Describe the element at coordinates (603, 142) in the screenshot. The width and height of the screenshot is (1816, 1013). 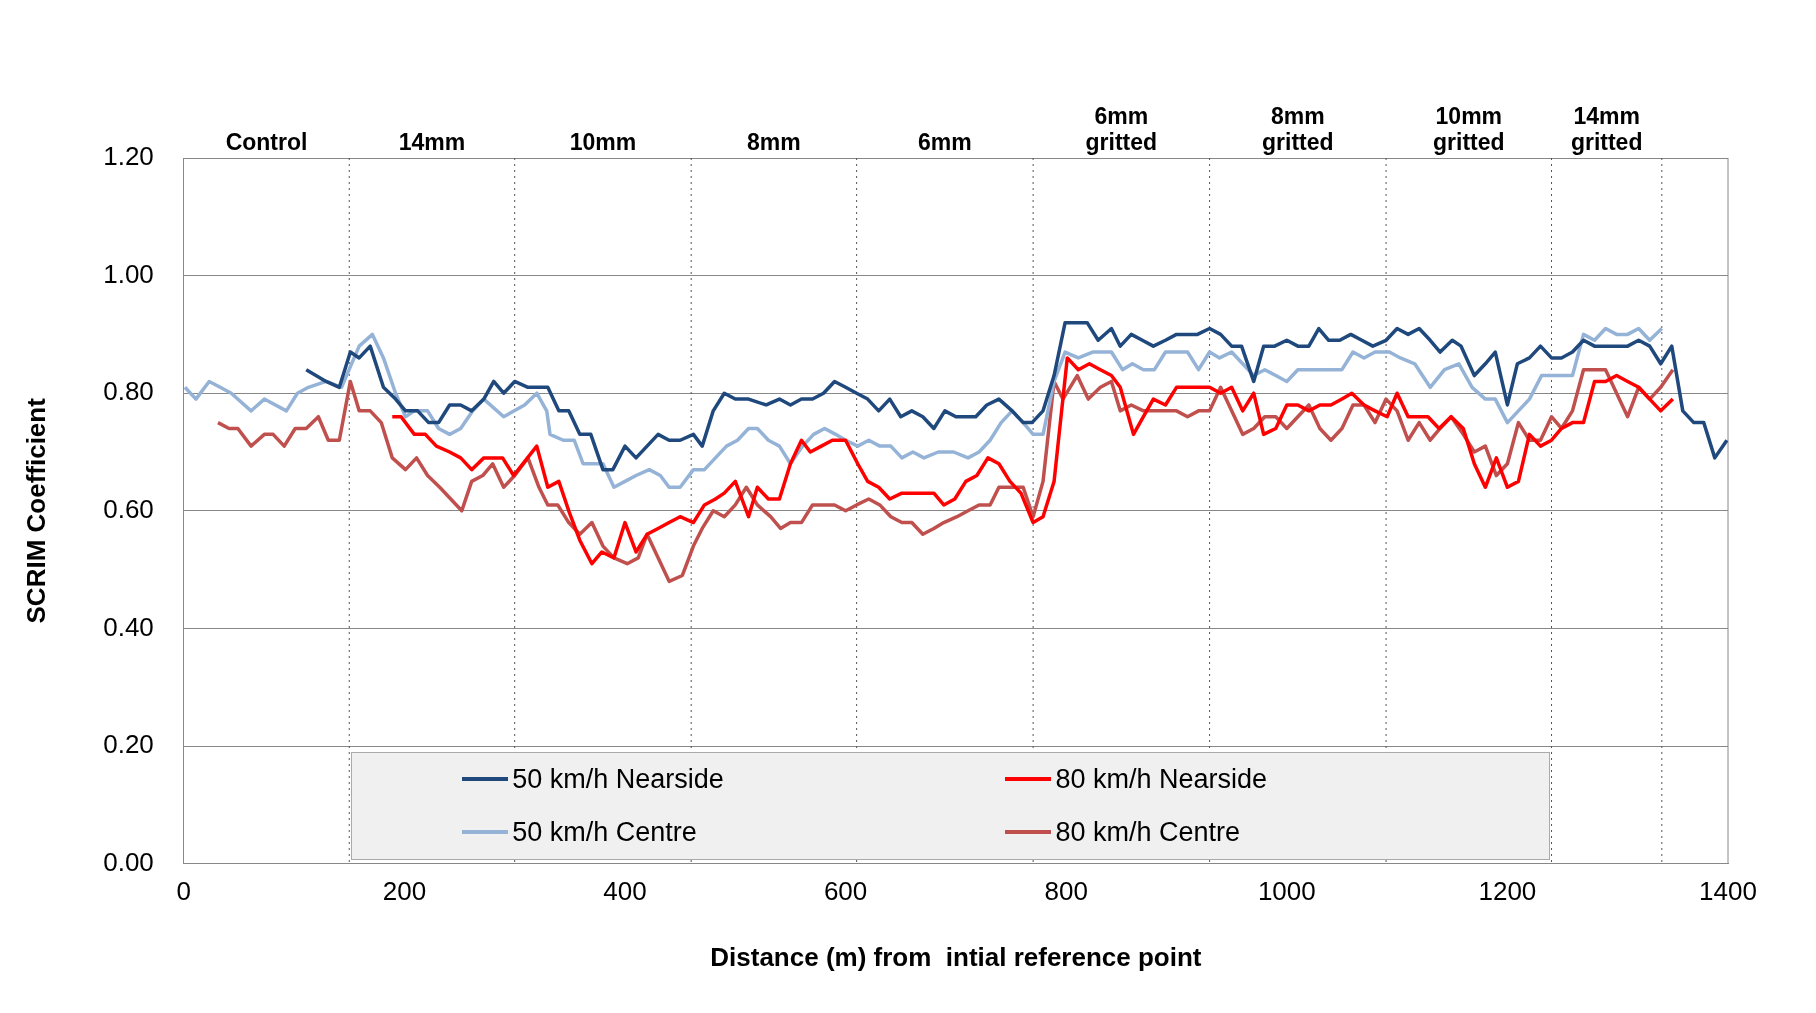
I see `text: 10mm` at that location.